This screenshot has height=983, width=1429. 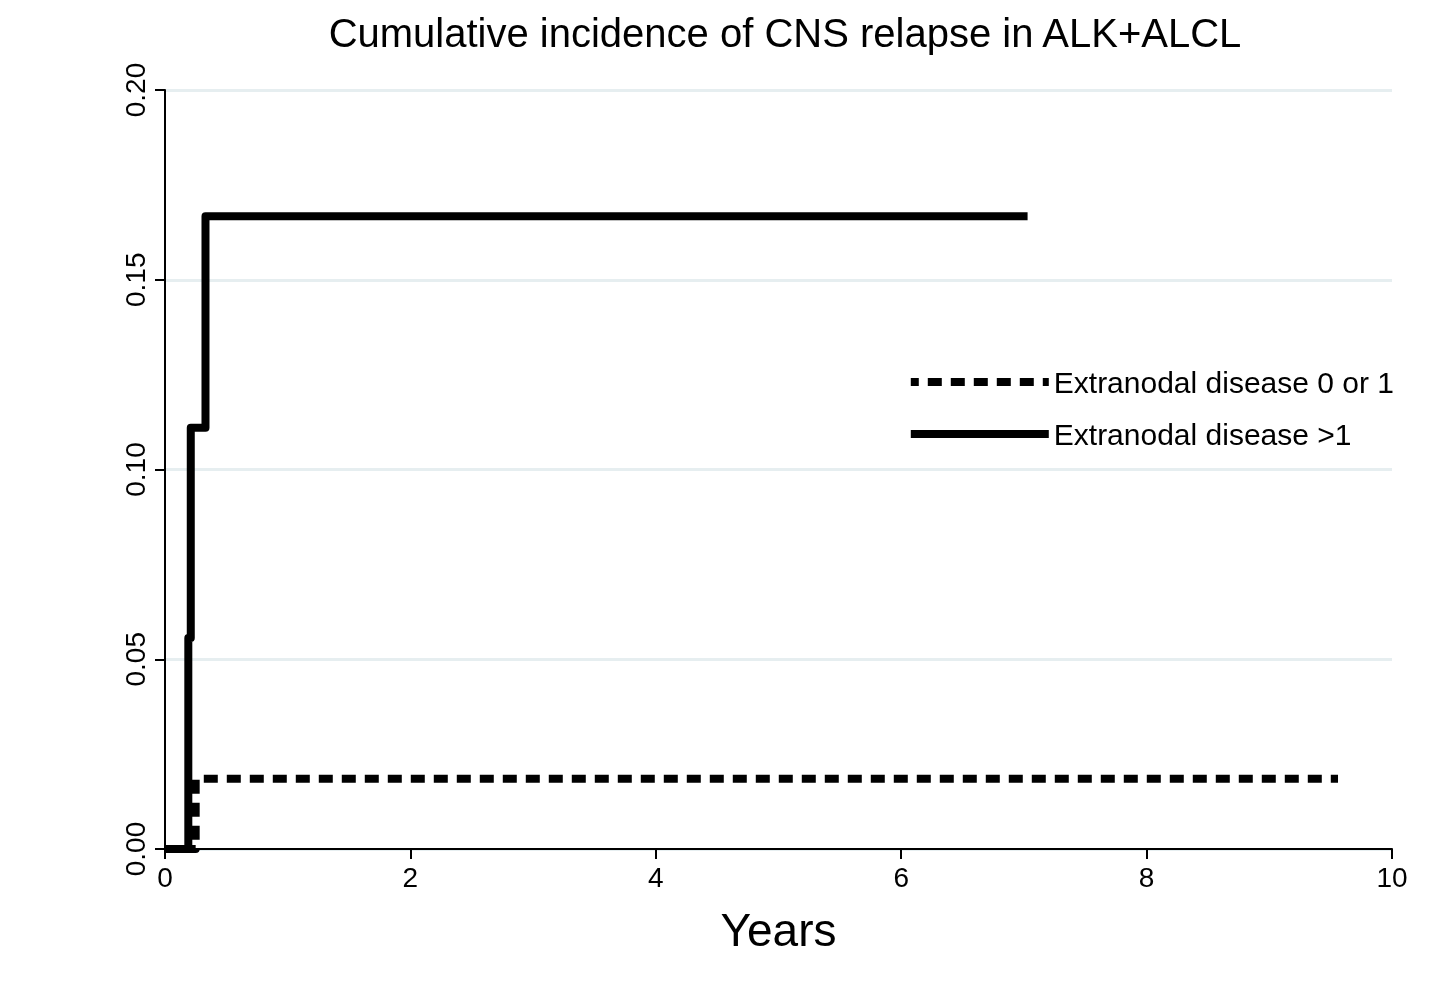 I want to click on x-tick-label: 8, so click(x=1146, y=877).